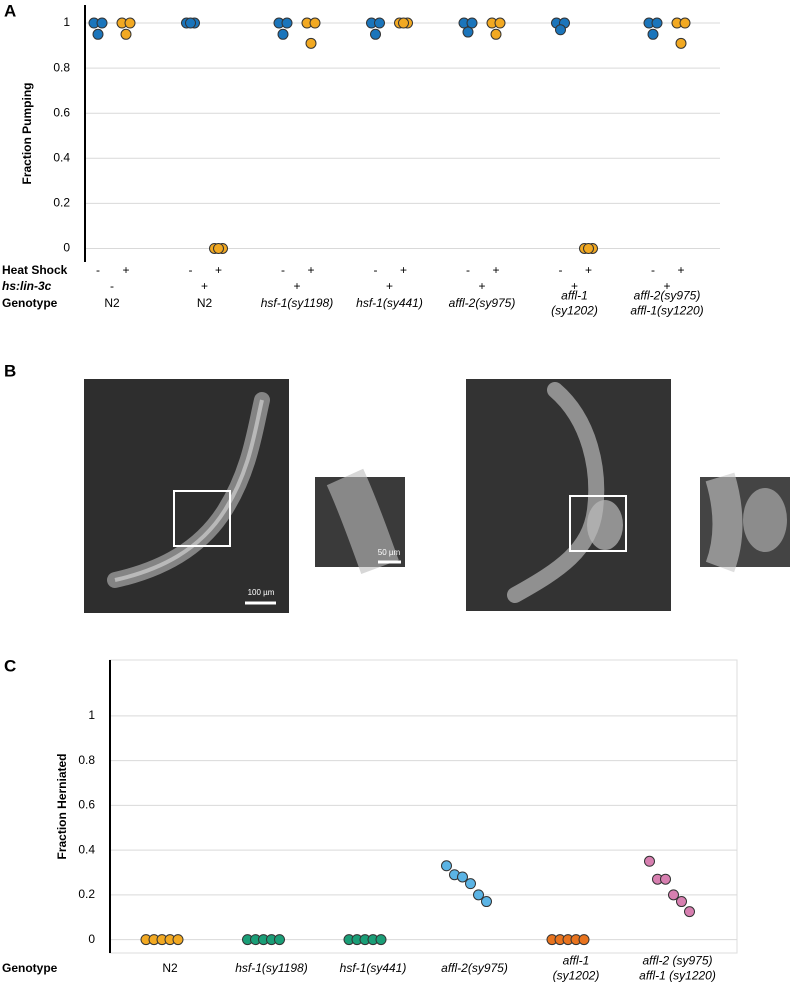 This screenshot has width=791, height=1000. Describe the element at coordinates (568, 495) in the screenshot. I see `micrograph-right` at that location.